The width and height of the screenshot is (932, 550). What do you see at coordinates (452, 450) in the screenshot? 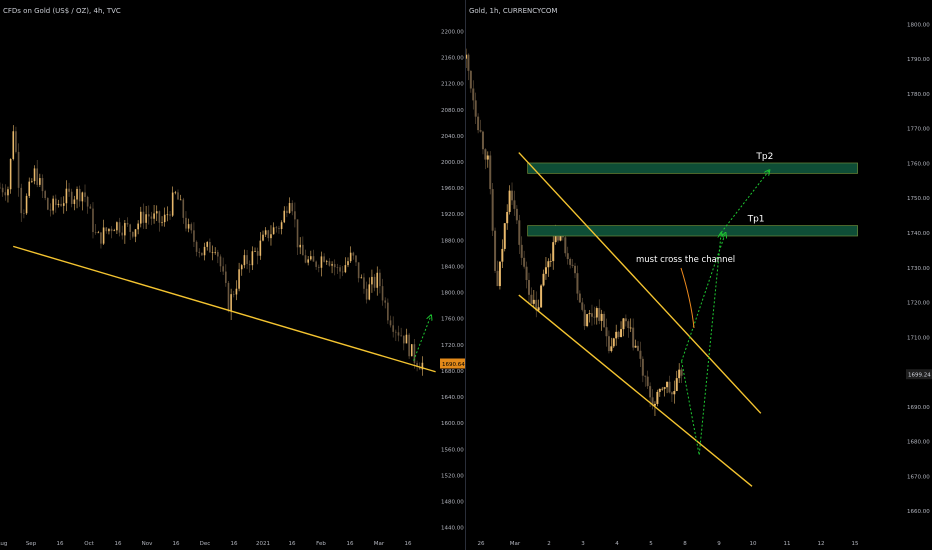
I see `price-axis-tick: 1560.00` at bounding box center [452, 450].